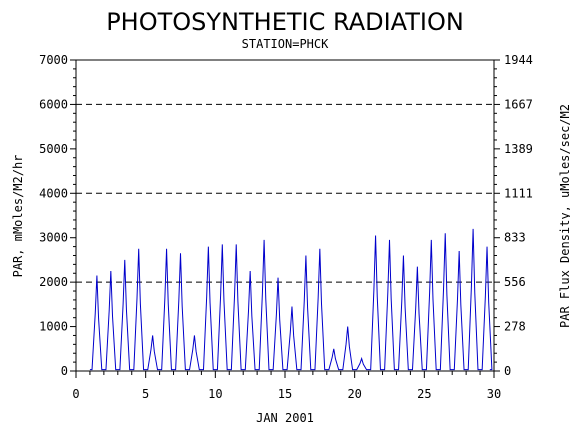  What do you see at coordinates (285, 44) in the screenshot?
I see `chart-subtitle: STATION=PHCK` at bounding box center [285, 44].